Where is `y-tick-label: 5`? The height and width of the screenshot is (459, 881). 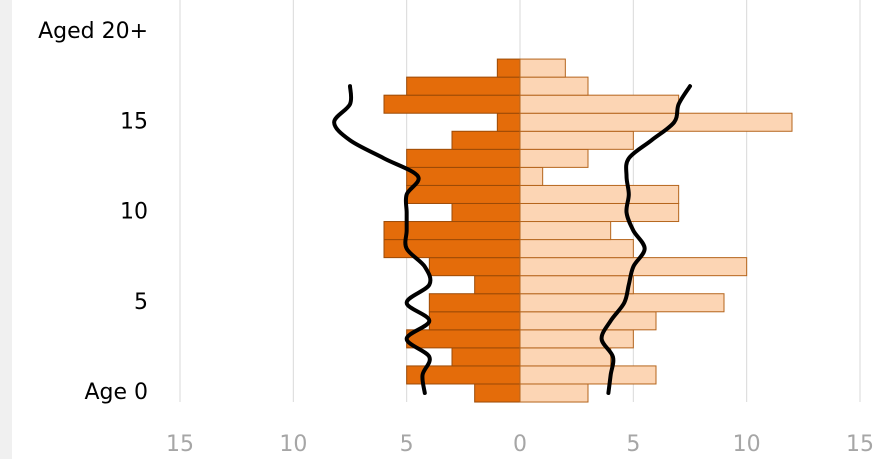 y-tick-label: 5 is located at coordinates (141, 302).